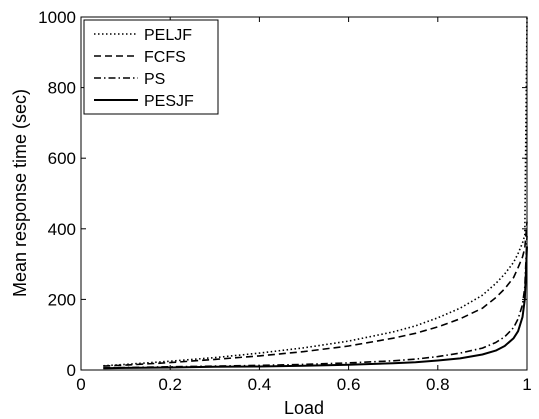 Image resolution: width=539 pixels, height=419 pixels. What do you see at coordinates (57, 17) in the screenshot?
I see `y-tick-label: 1000` at bounding box center [57, 17].